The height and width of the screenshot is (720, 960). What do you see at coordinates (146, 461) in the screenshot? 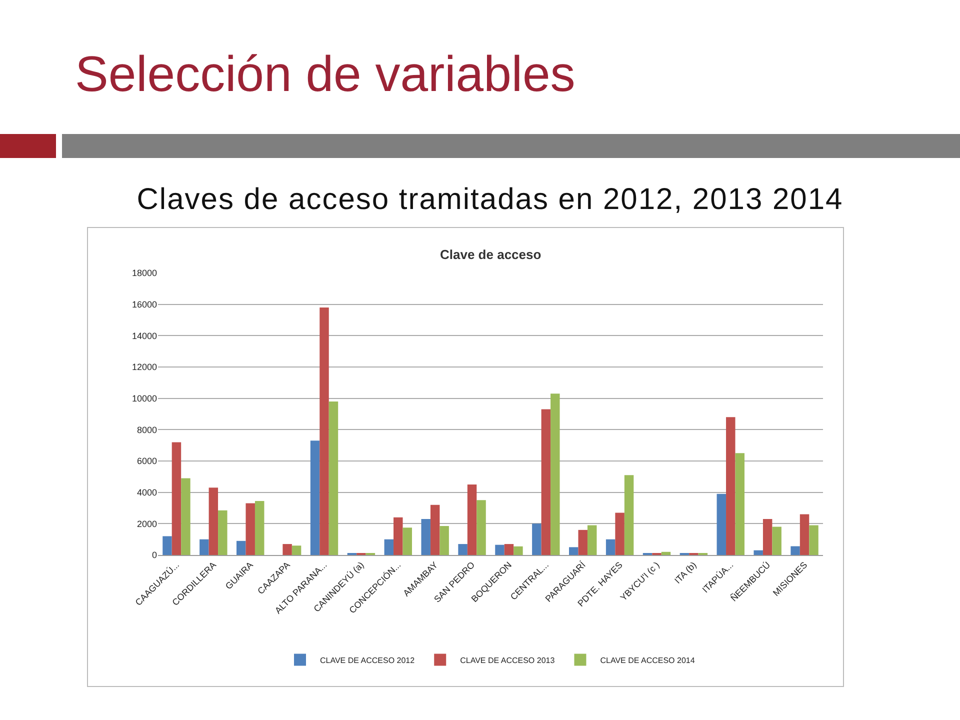
I see `y-tick-label: 6000` at bounding box center [146, 461].